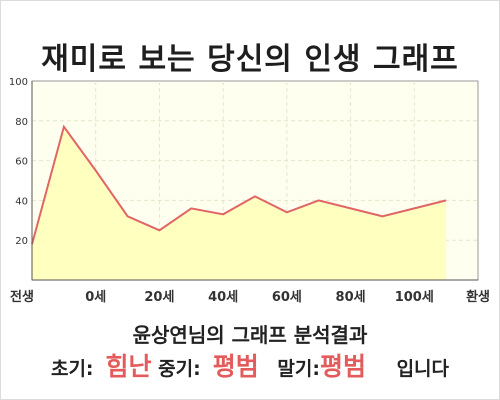 This screenshot has width=500, height=400. What do you see at coordinates (179, 369) in the screenshot?
I see `mid-label: 중기:` at bounding box center [179, 369].